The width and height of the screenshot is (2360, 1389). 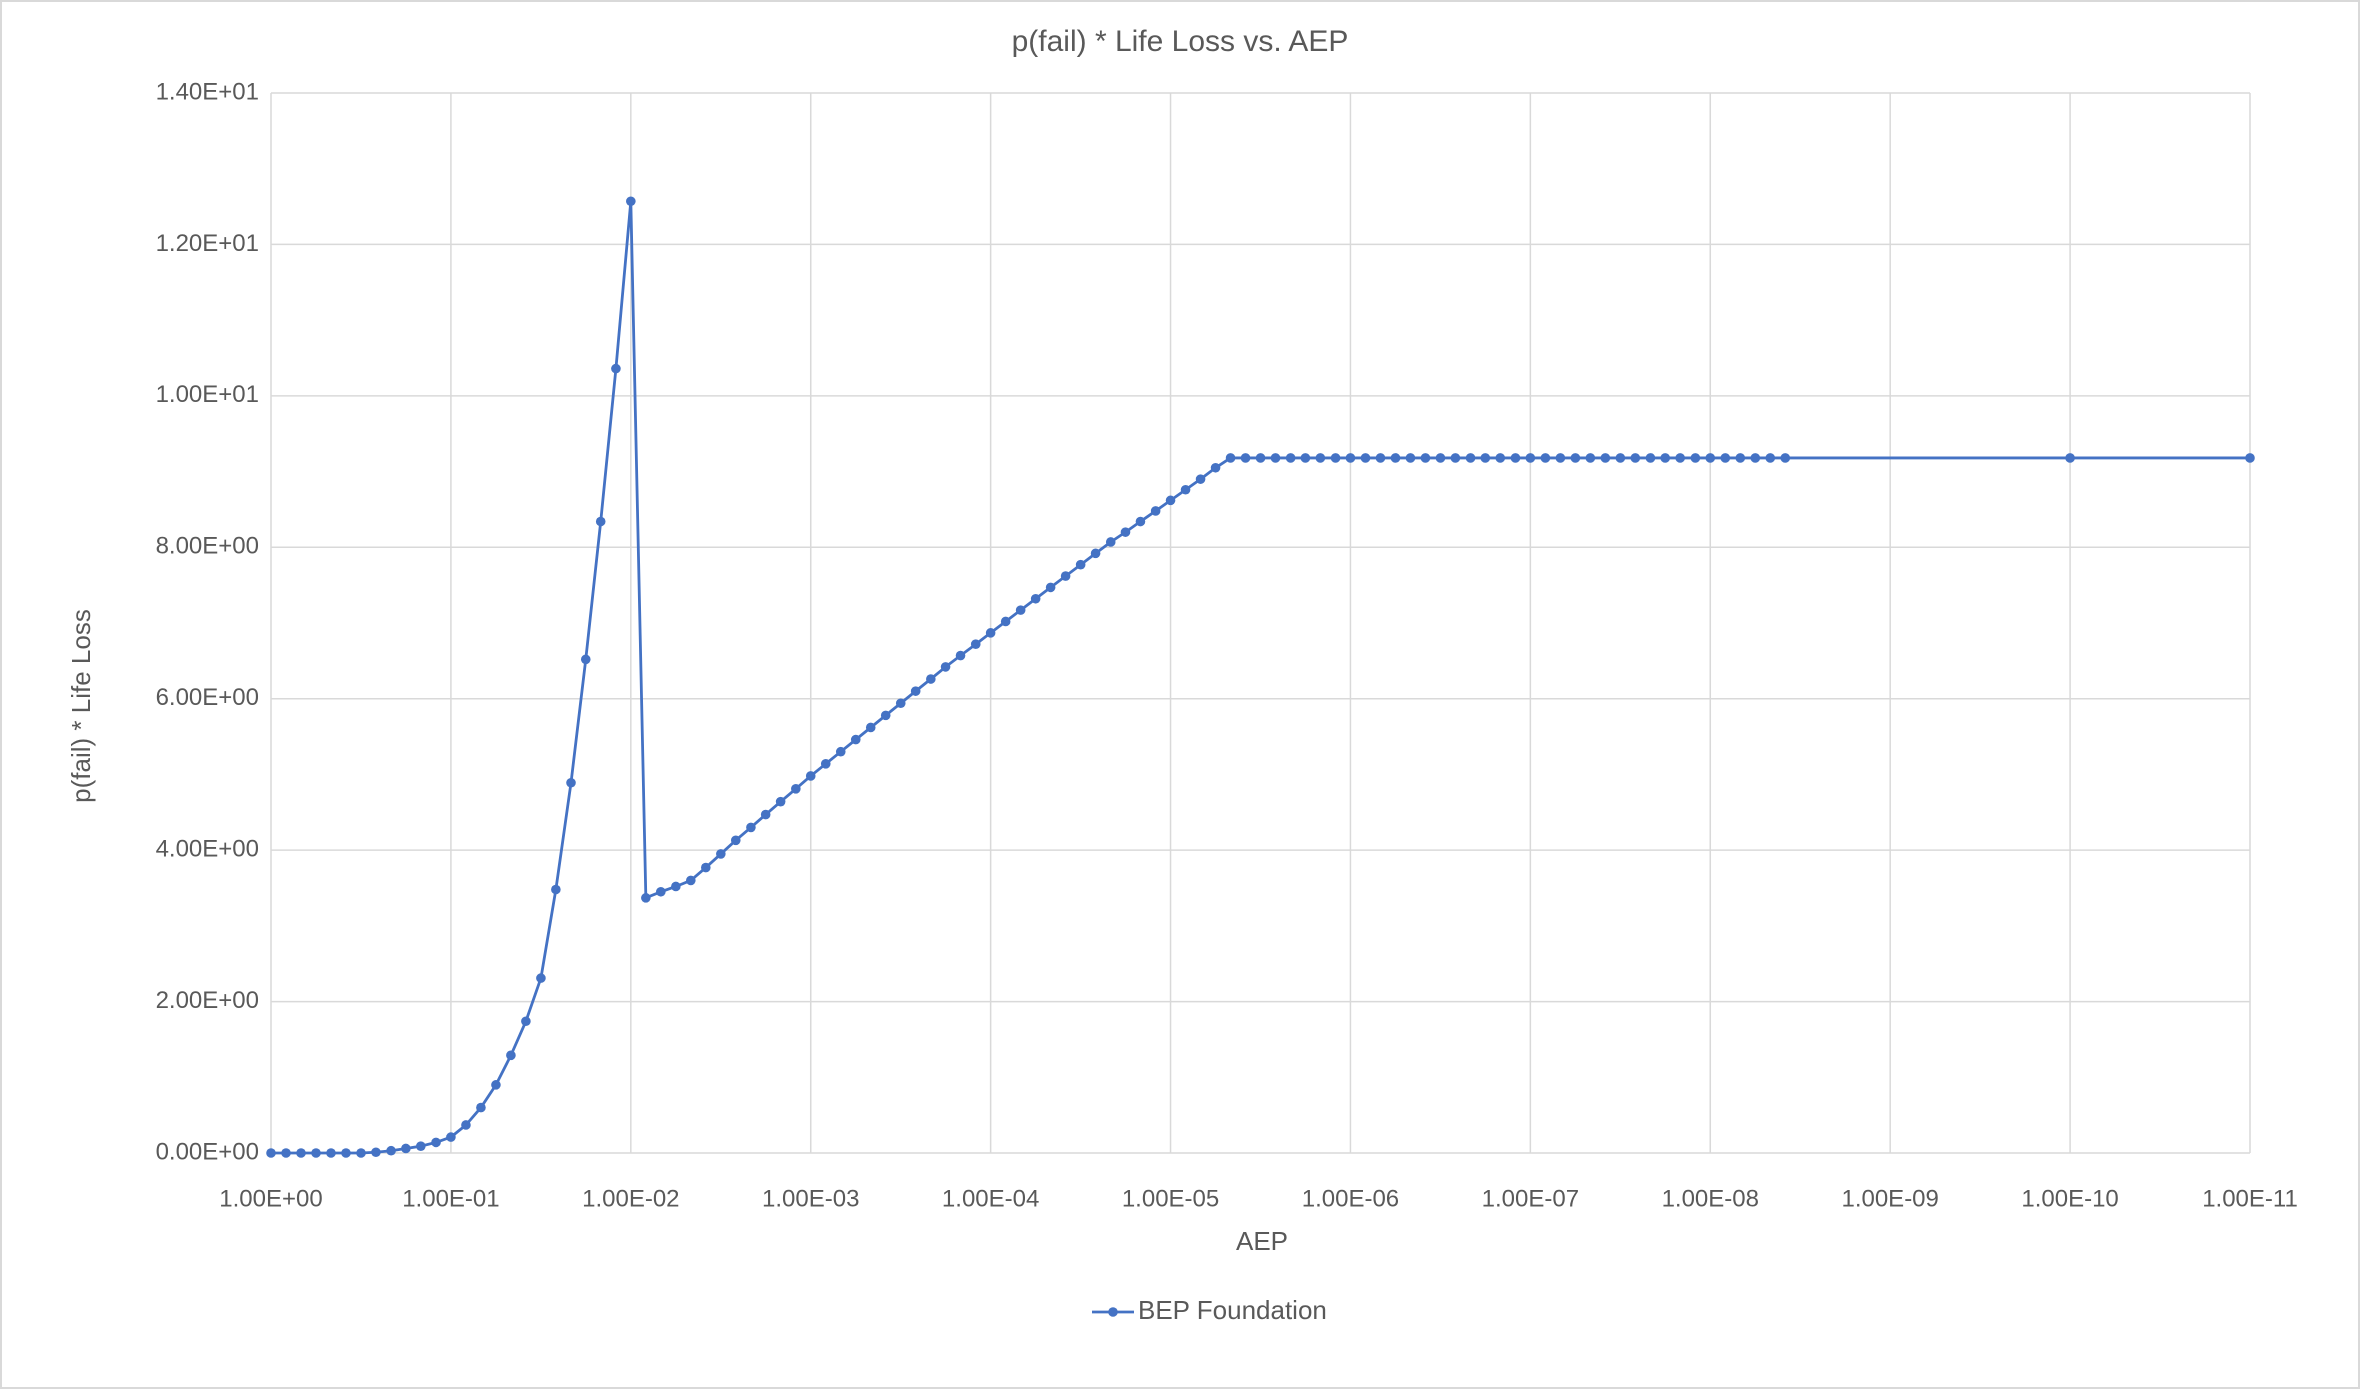 I want to click on y-tick-label: 1.20E+01, so click(x=207, y=243).